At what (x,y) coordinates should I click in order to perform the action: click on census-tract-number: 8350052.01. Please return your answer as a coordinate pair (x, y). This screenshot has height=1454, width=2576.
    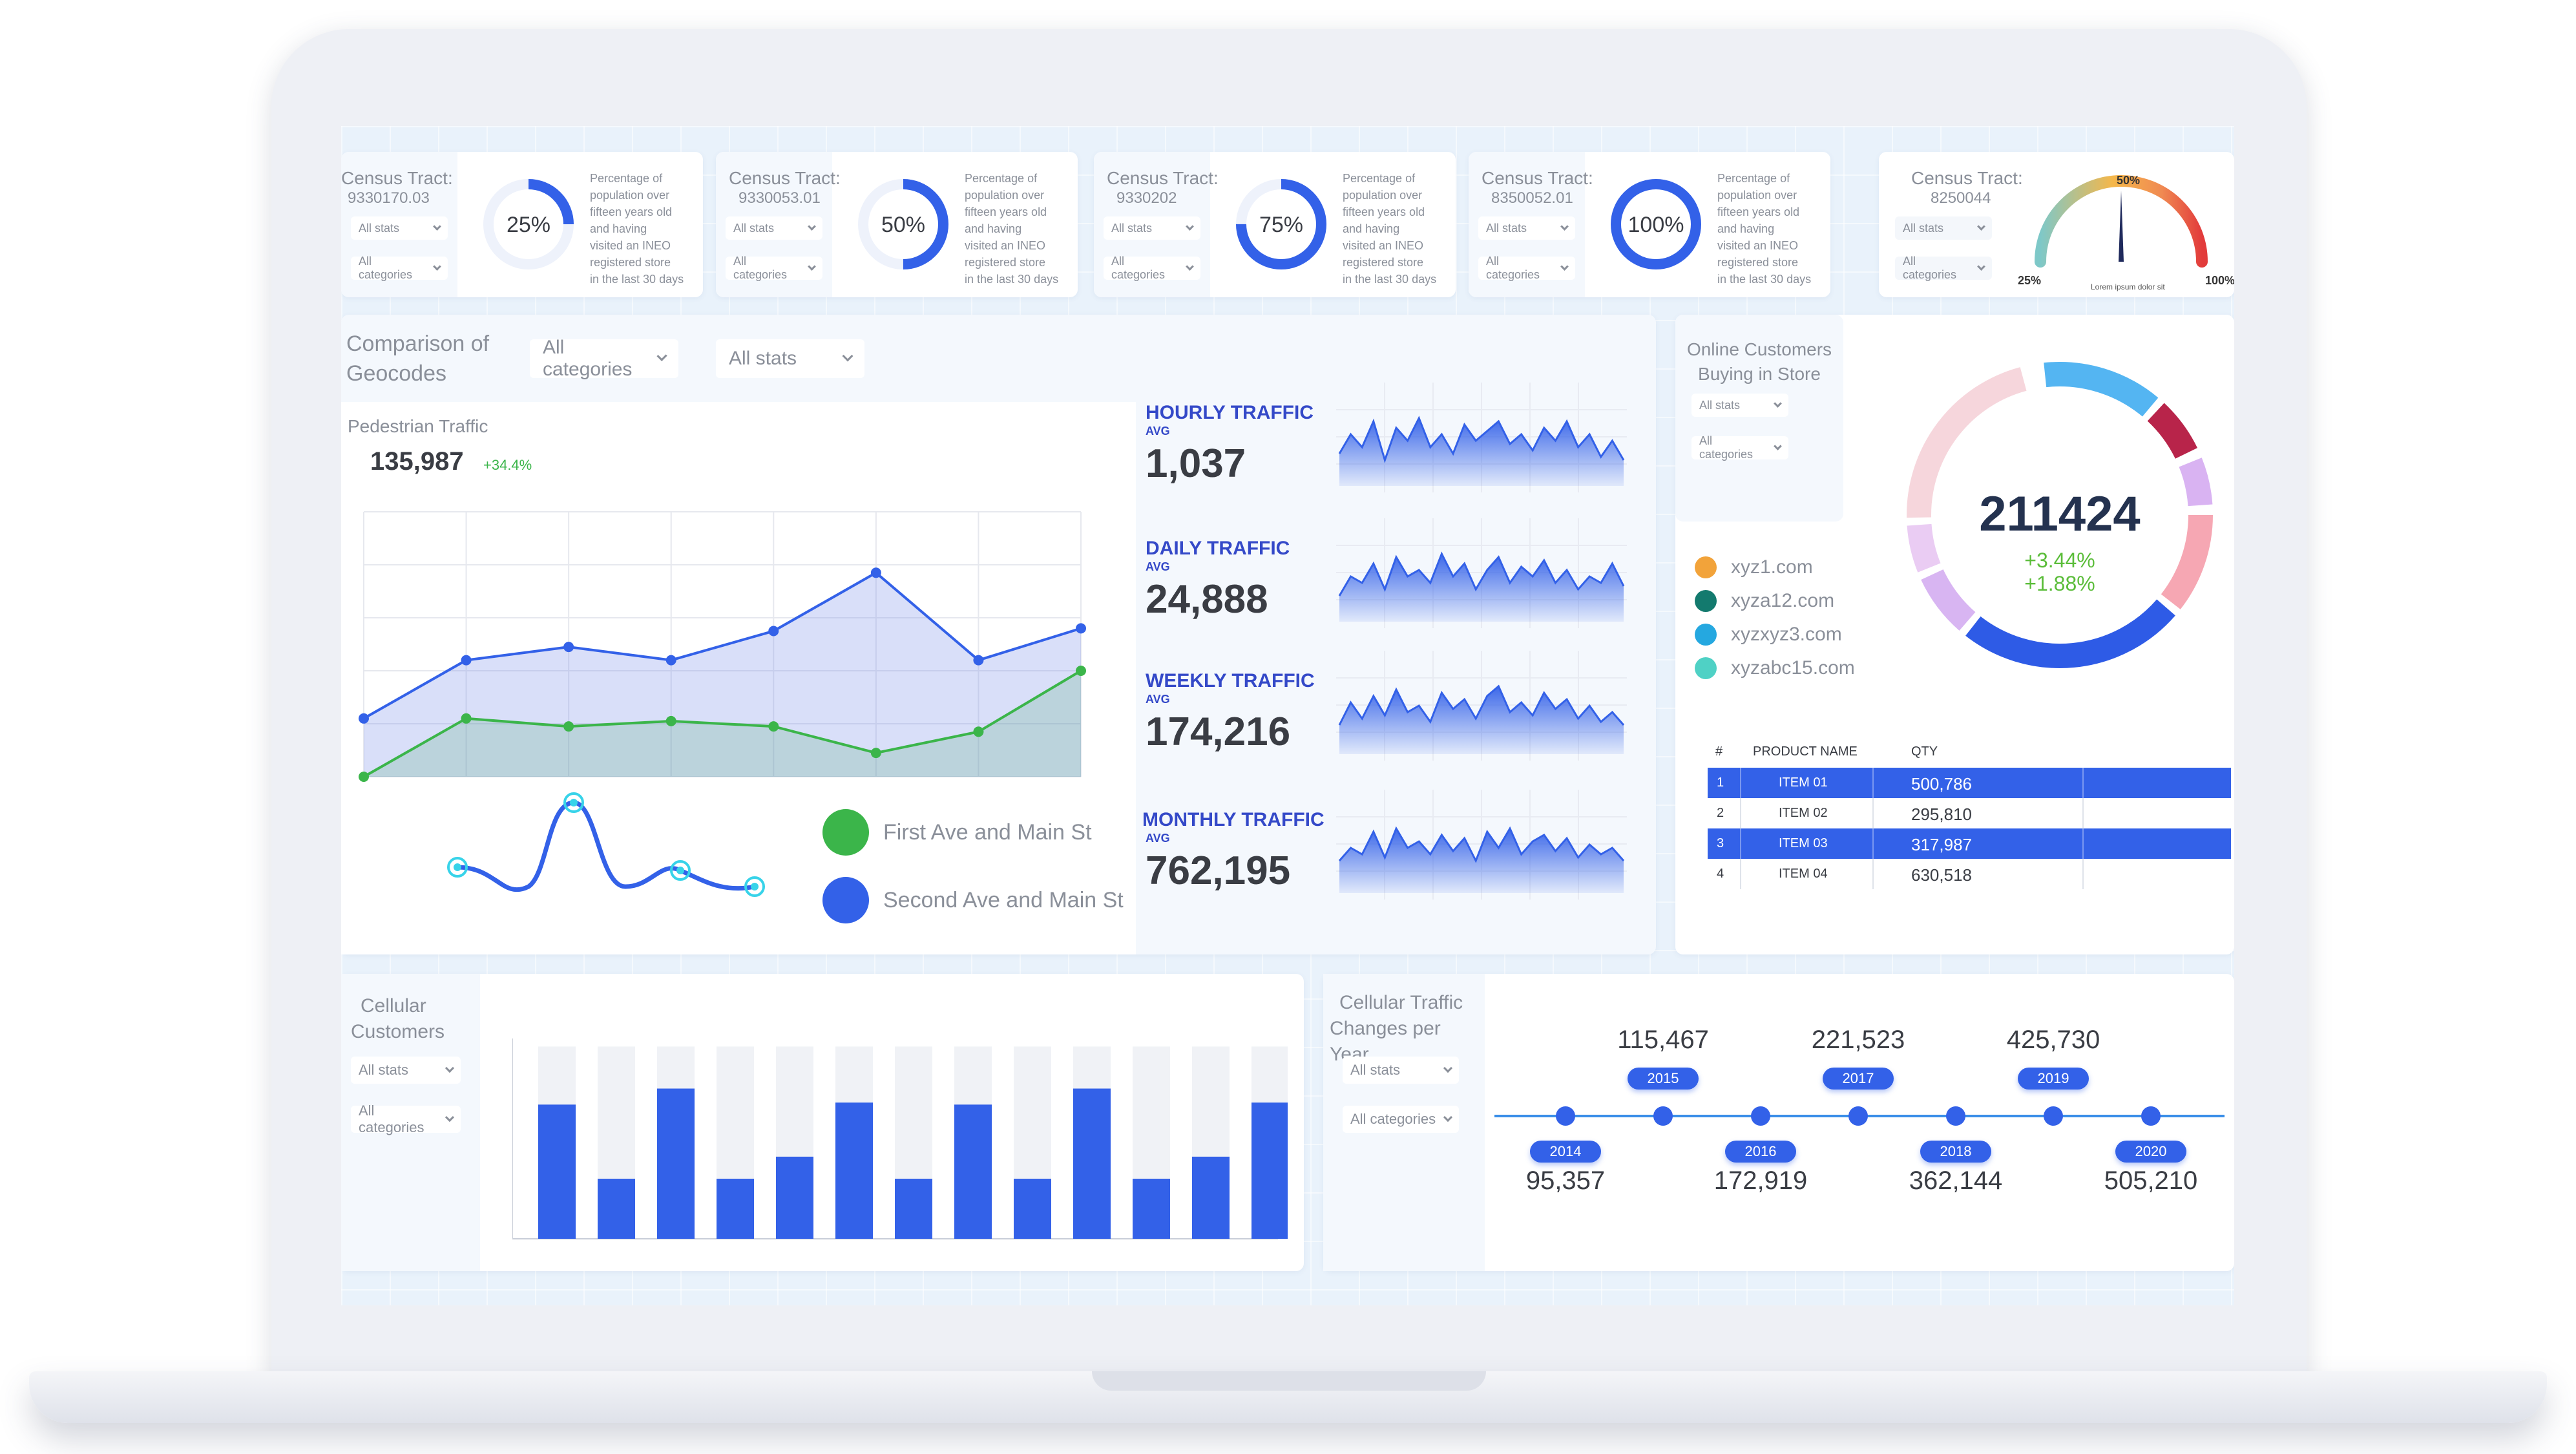
    Looking at the image, I should click on (1532, 198).